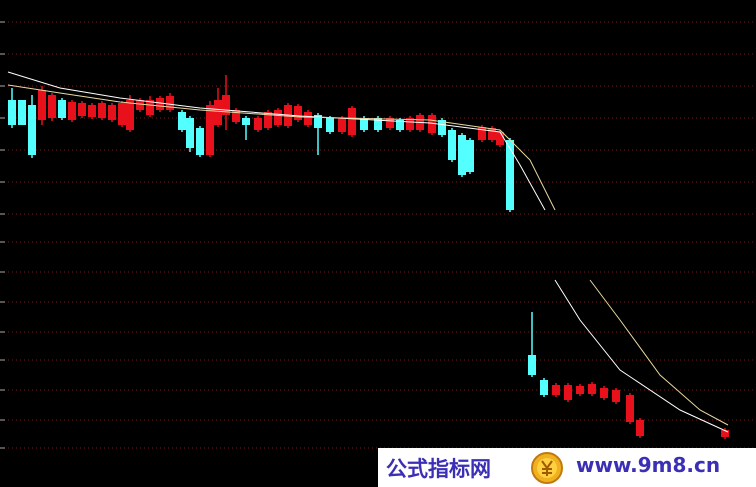 Image resolution: width=756 pixels, height=487 pixels. Describe the element at coordinates (438, 469) in the screenshot. I see `site-name: 公式指标网` at that location.